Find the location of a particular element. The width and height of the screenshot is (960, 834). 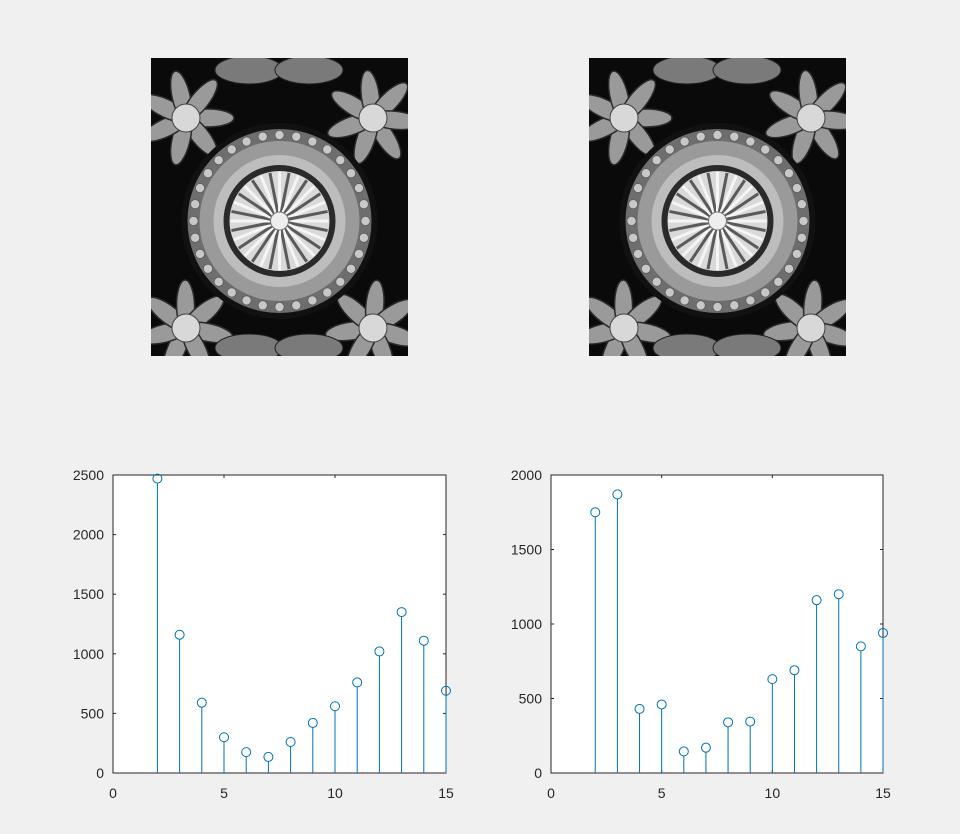

processed-image-axes is located at coordinates (717, 207).